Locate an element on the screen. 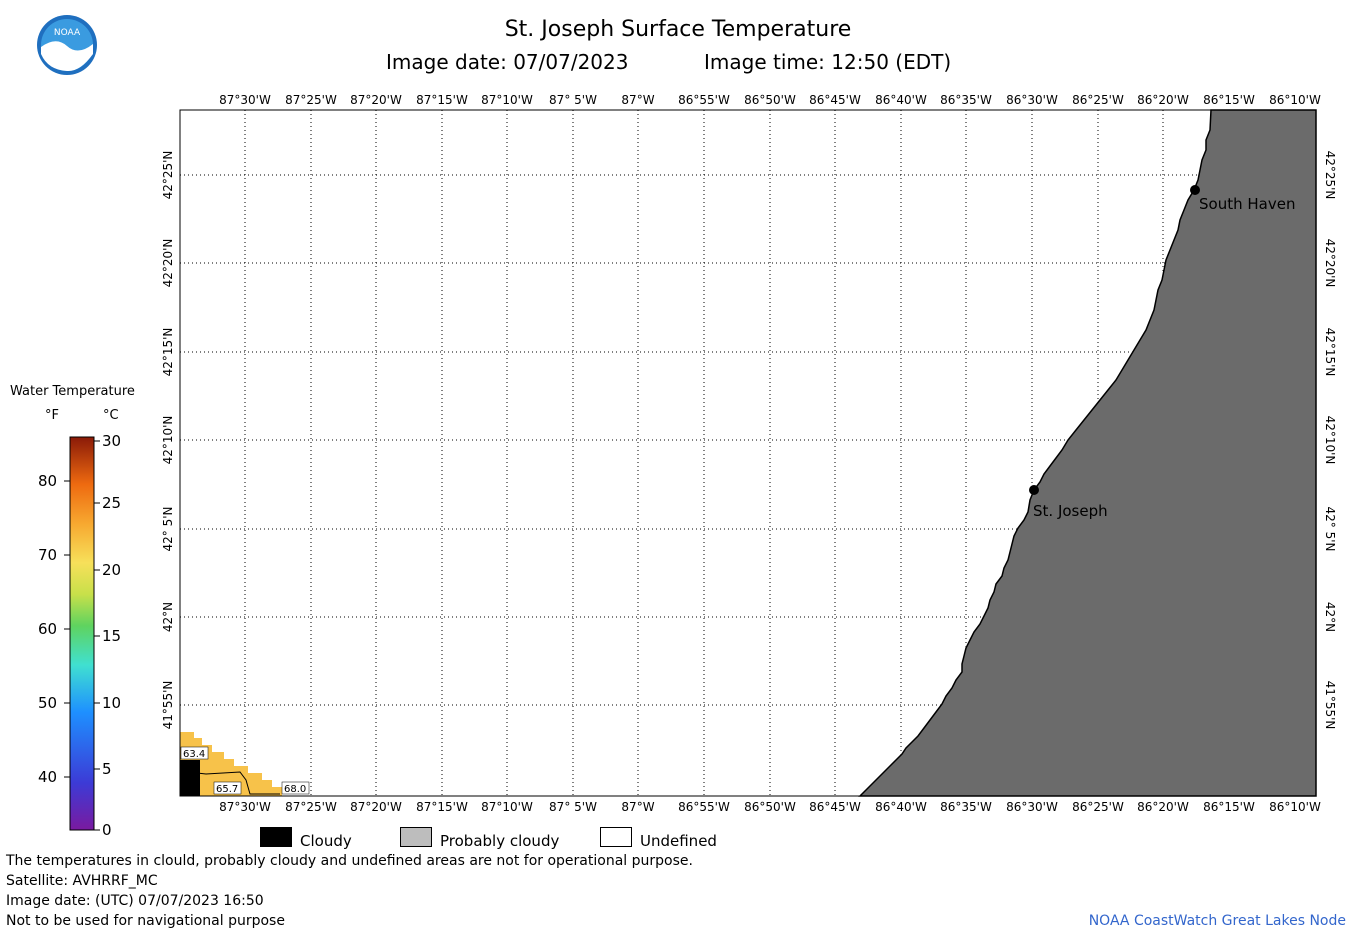 This screenshot has width=1356, height=937. lon-label-bottom: 86°30'W is located at coordinates (1032, 807).